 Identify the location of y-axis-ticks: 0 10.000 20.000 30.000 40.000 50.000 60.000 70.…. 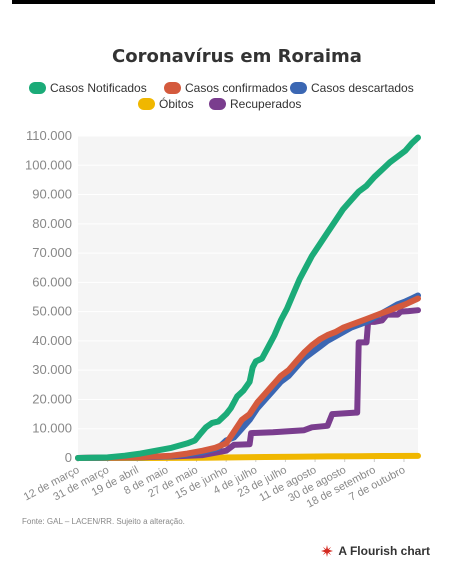
(48, 296).